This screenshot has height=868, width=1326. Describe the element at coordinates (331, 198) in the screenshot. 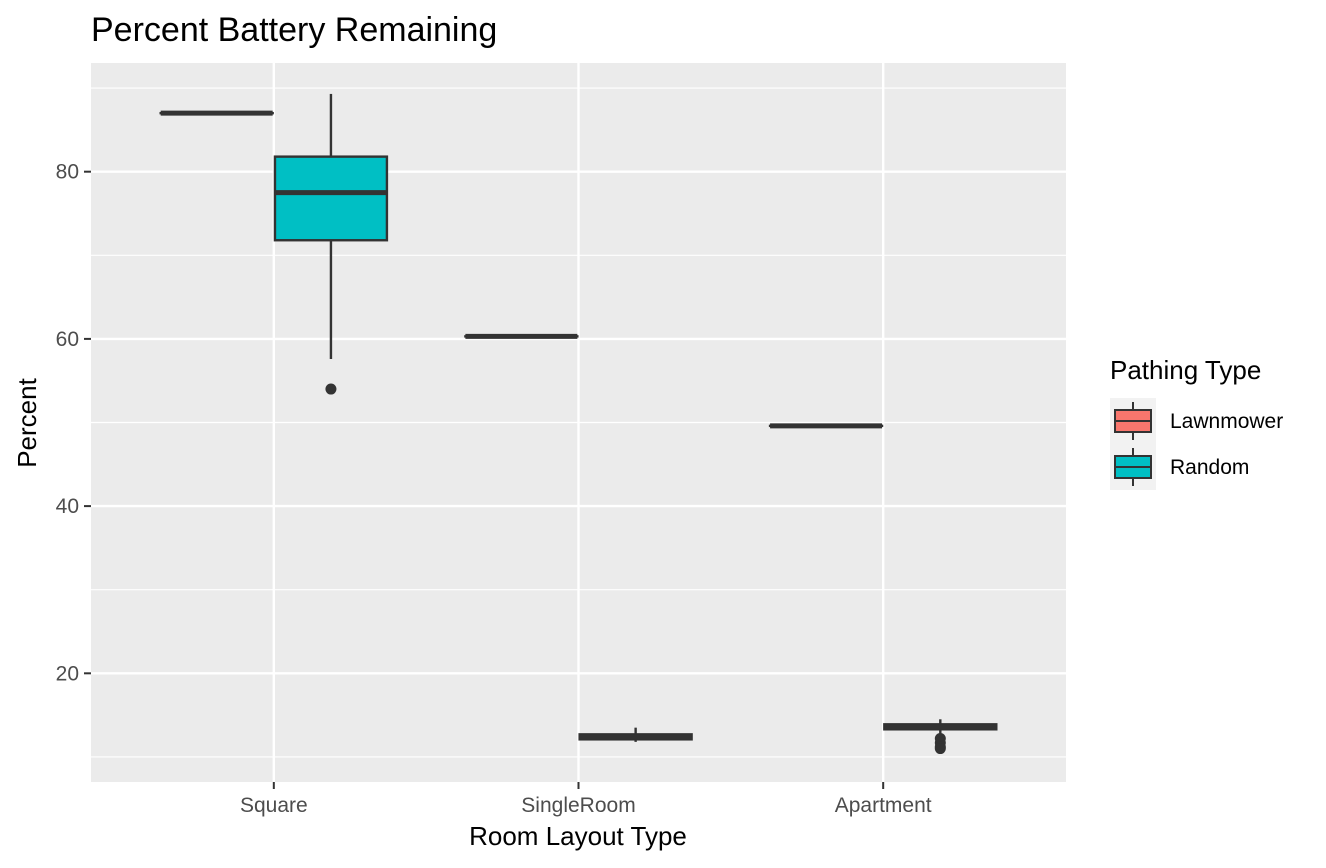

I see `box-body` at that location.